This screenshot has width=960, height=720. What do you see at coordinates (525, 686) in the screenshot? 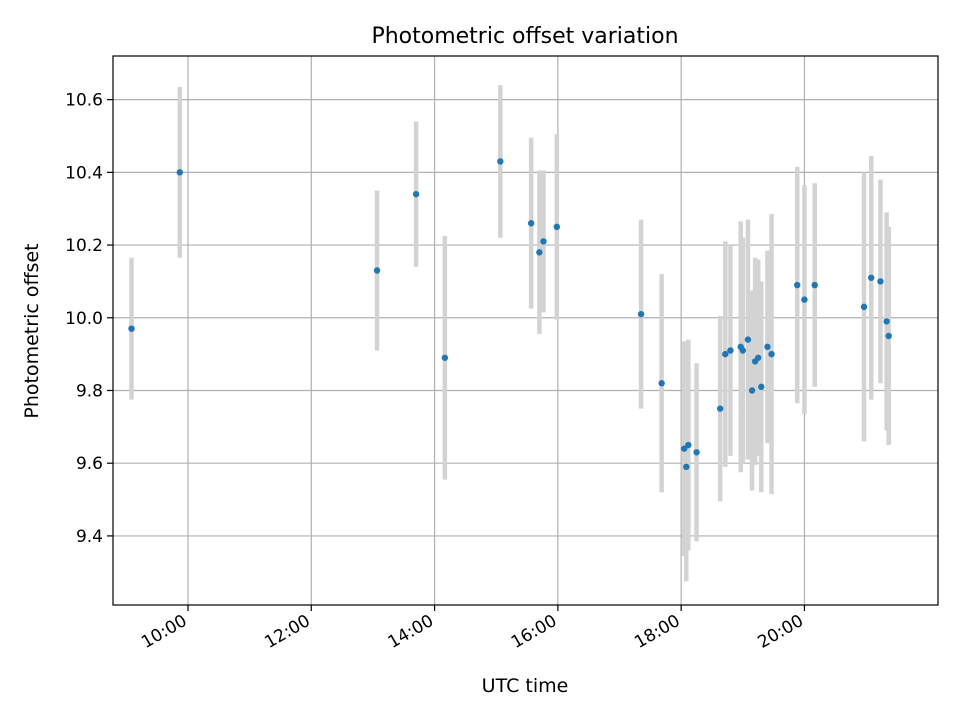
I see `x-axis-label: UTC time` at bounding box center [525, 686].